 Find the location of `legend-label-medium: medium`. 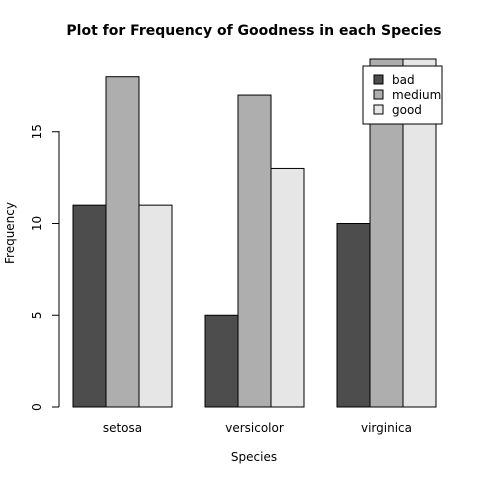

legend-label-medium: medium is located at coordinates (416, 95).